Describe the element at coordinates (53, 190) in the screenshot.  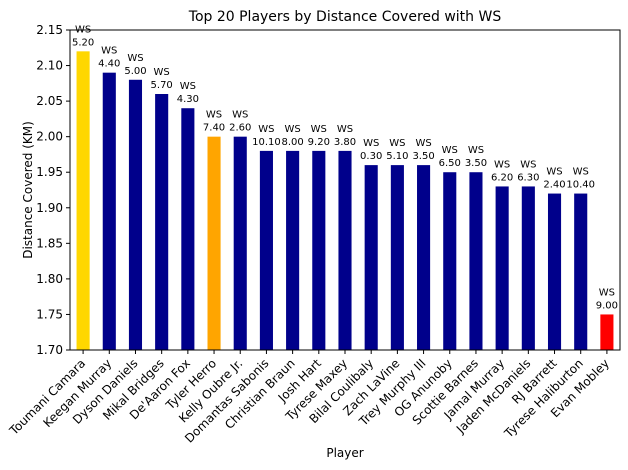
I see `y-axis: 1.70 1.75 1.80 1.85 1.90 1.95 2.00 2.05 2.10 2.15` at that location.